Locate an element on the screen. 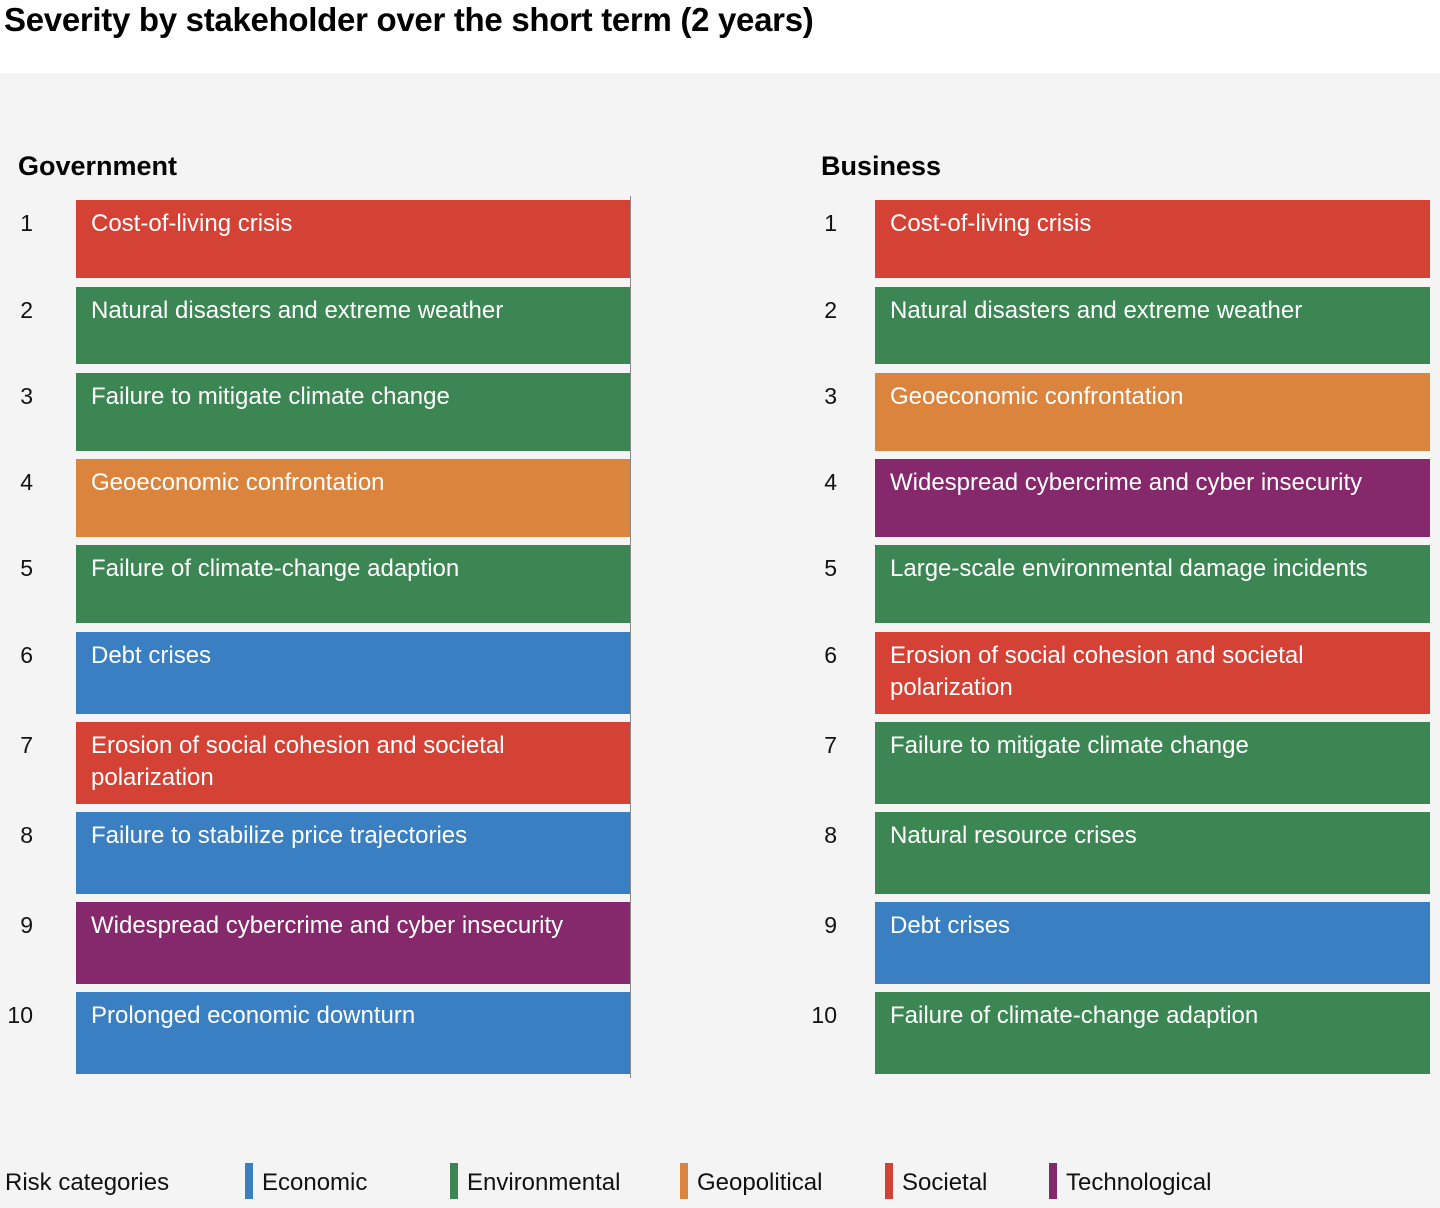 This screenshot has width=1440, height=1208. legend-text: Technological is located at coordinates (1139, 1182).